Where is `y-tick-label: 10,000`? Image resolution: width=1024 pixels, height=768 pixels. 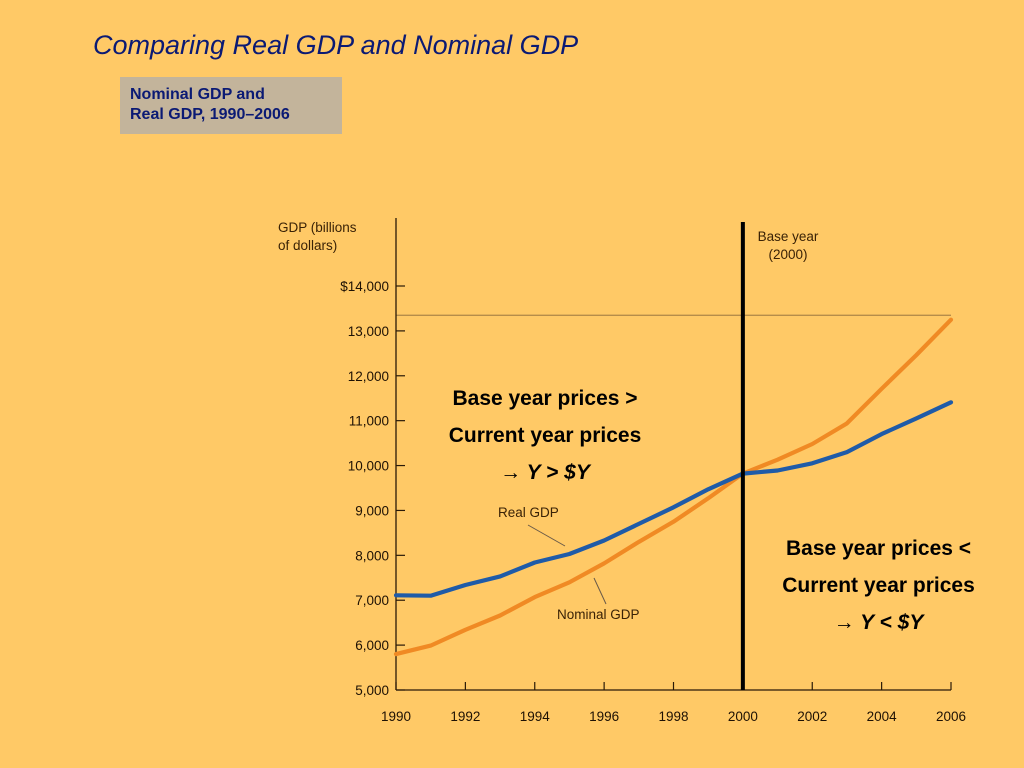 y-tick-label: 10,000 is located at coordinates (368, 466).